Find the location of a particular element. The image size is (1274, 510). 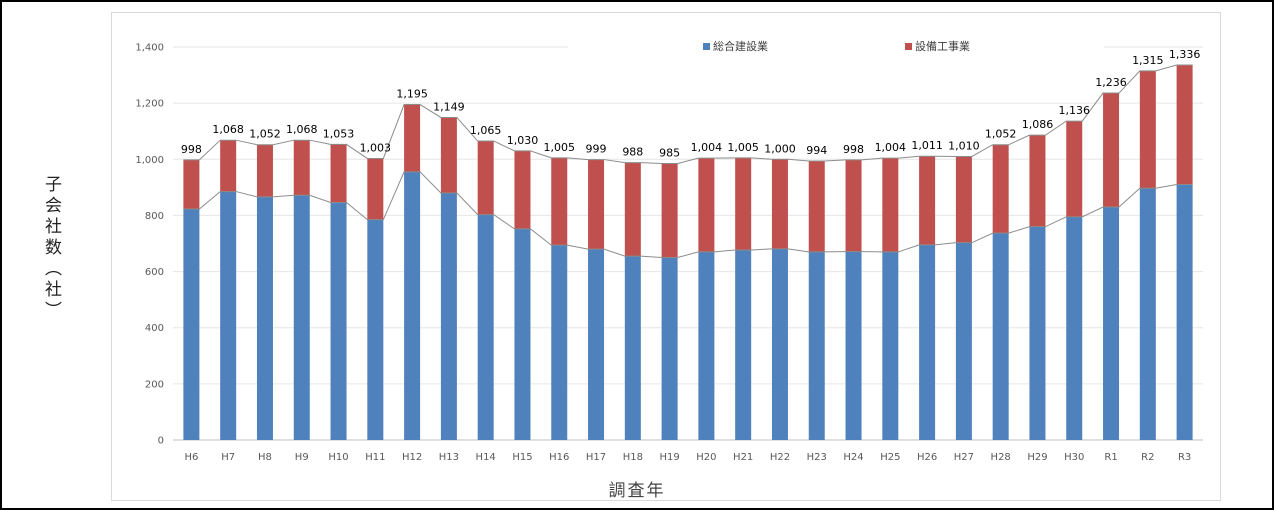

x-tick-label: H11 is located at coordinates (375, 457).